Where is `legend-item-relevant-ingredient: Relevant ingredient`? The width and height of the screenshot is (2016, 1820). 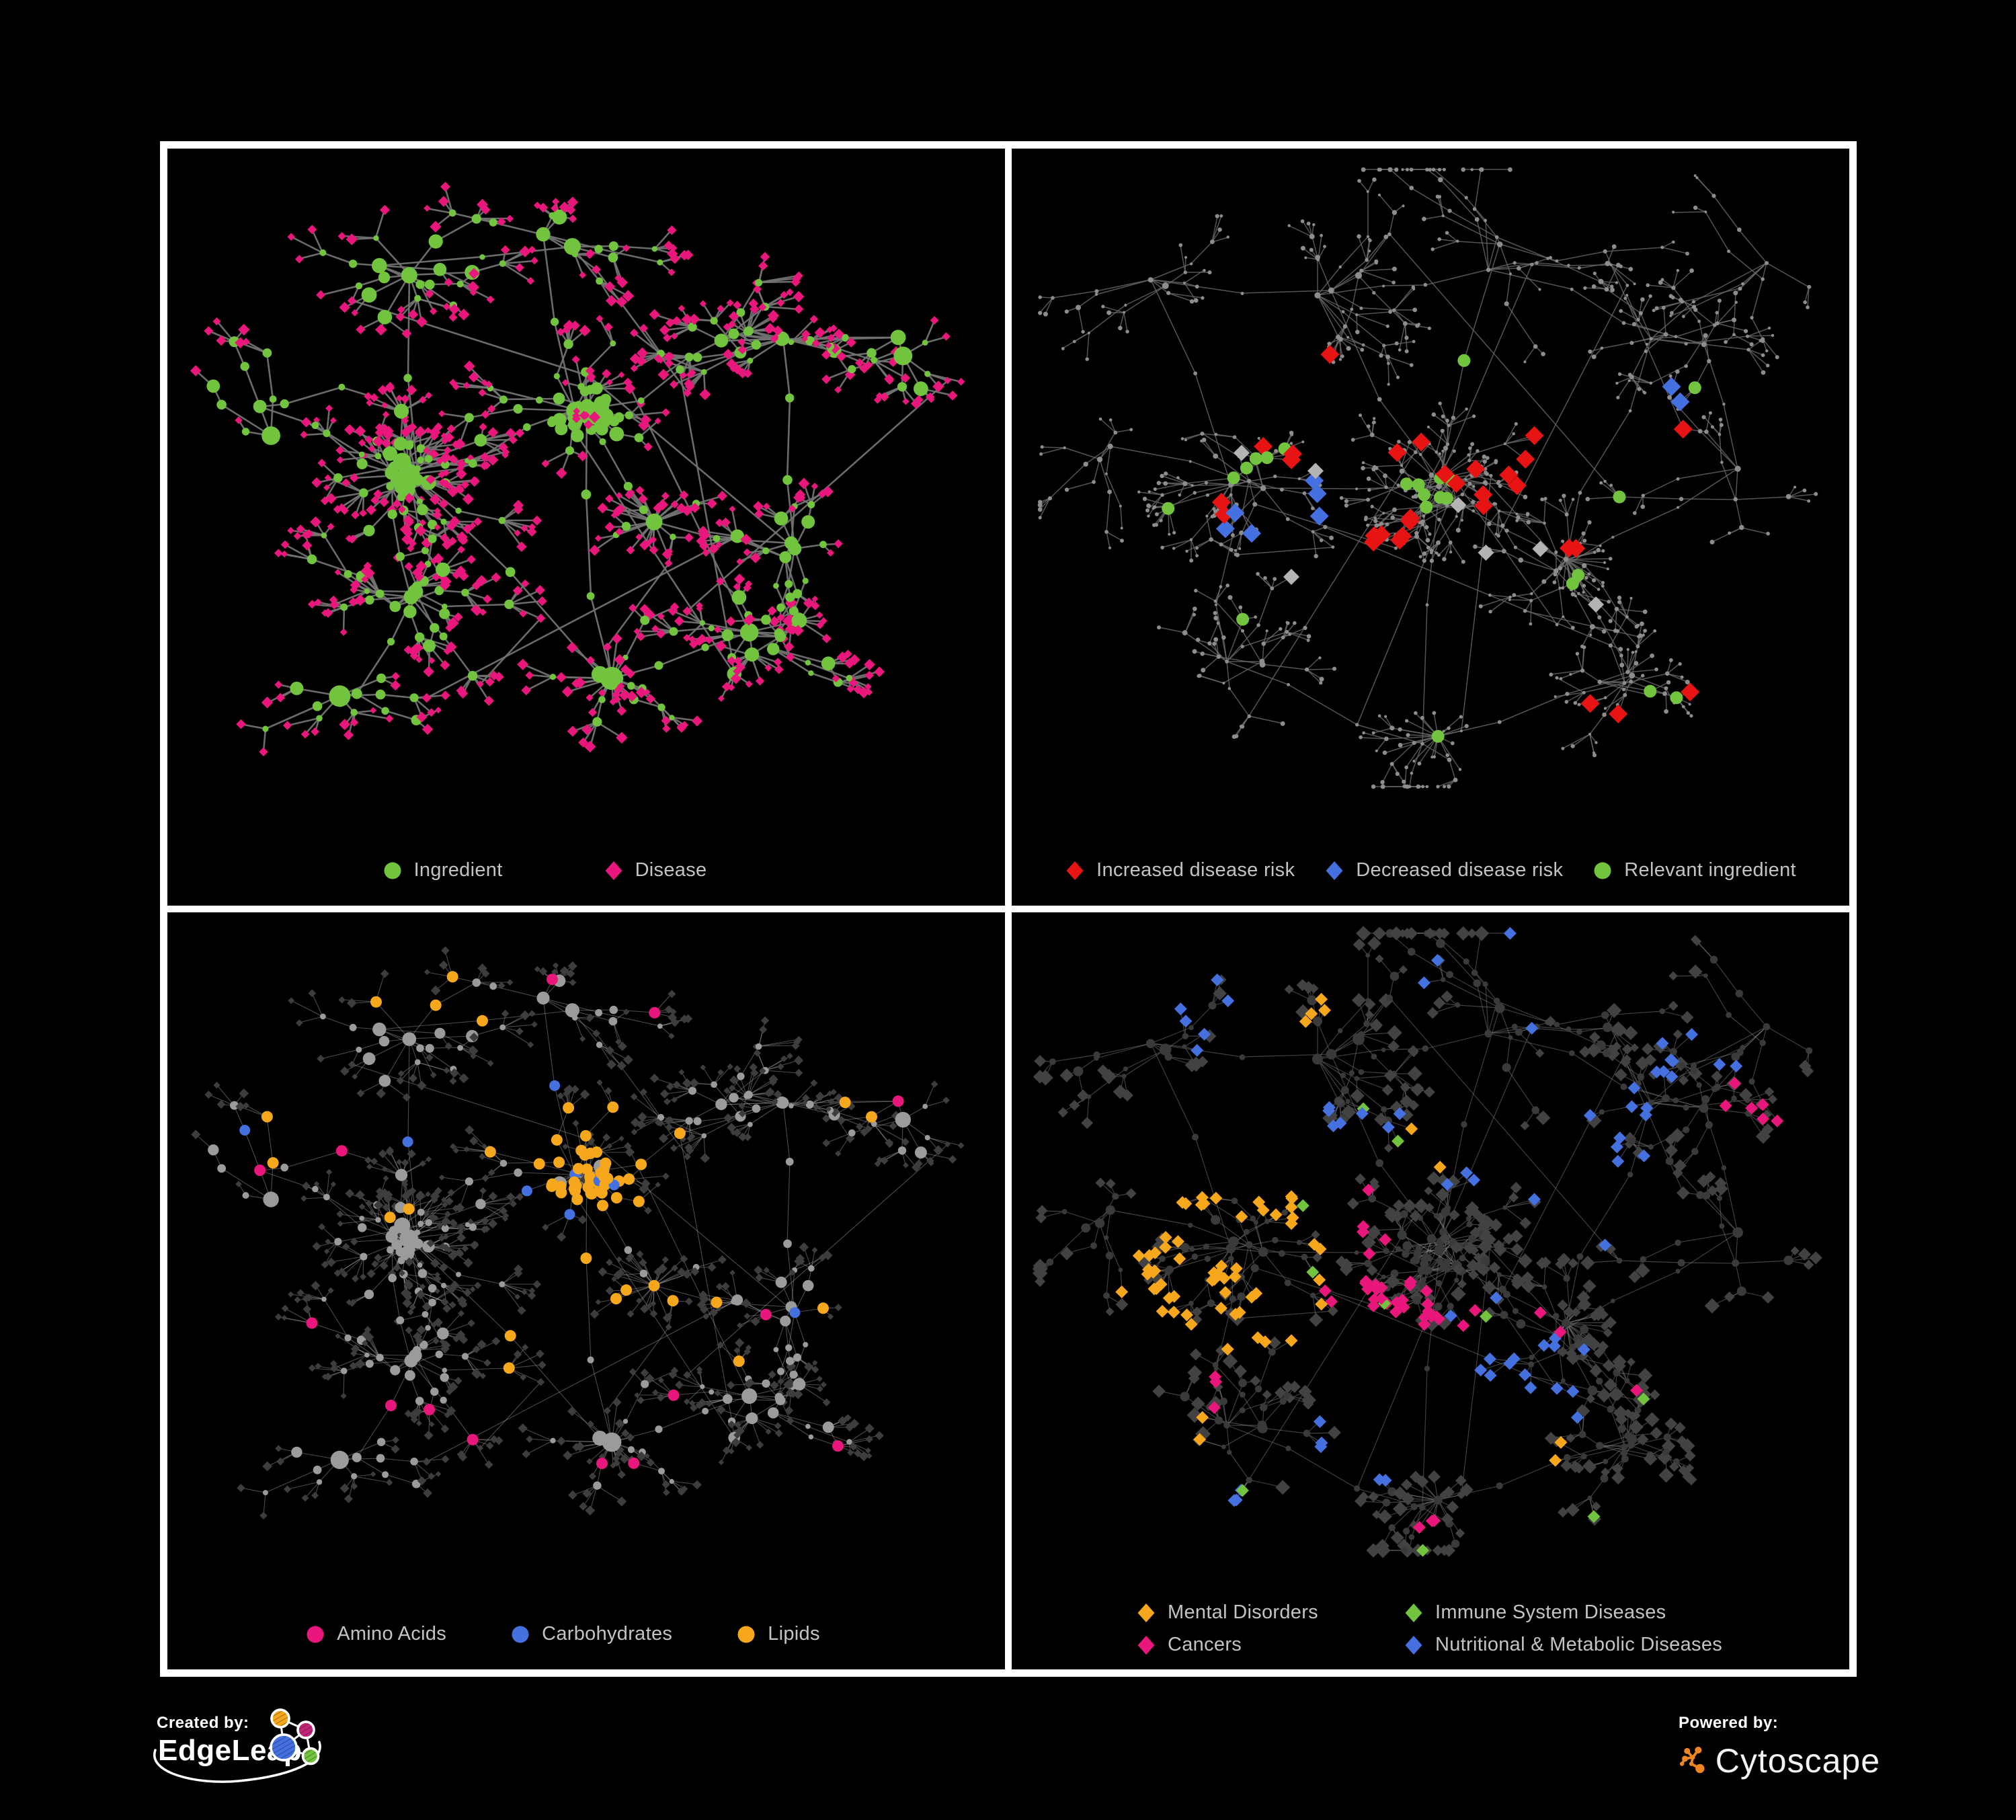 legend-item-relevant-ingredient: Relevant ingredient is located at coordinates (1694, 870).